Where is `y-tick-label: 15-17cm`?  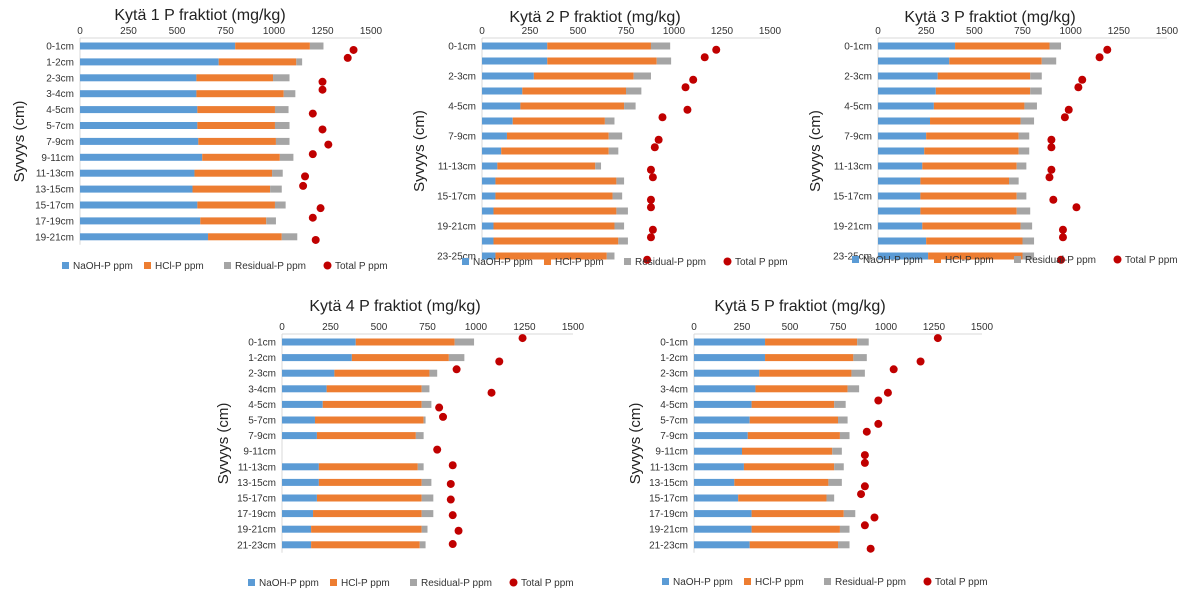
y-tick-label: 15-17cm is located at coordinates (852, 197).